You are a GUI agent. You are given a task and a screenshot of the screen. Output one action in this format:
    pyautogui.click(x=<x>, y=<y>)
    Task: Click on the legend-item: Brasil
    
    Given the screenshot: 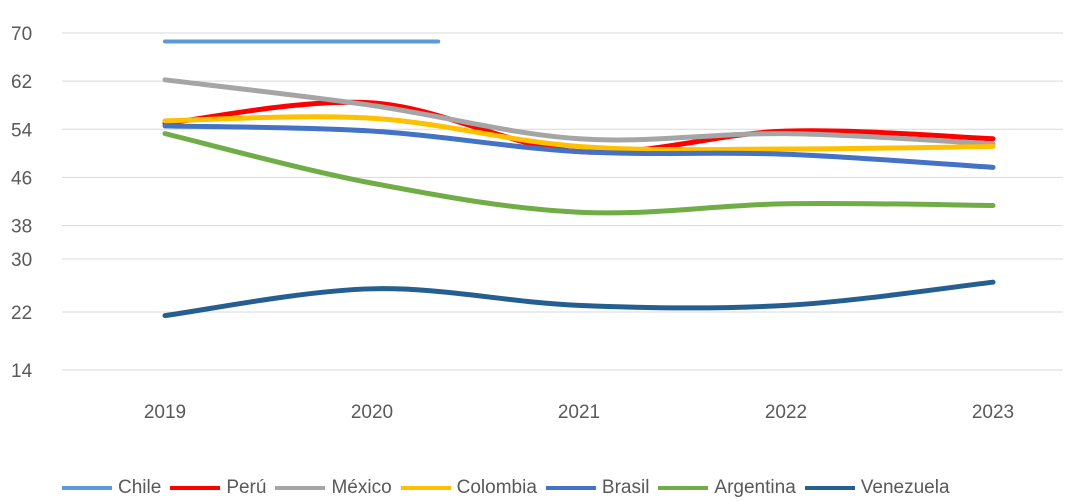 What is the action you would take?
    pyautogui.click(x=597, y=488)
    